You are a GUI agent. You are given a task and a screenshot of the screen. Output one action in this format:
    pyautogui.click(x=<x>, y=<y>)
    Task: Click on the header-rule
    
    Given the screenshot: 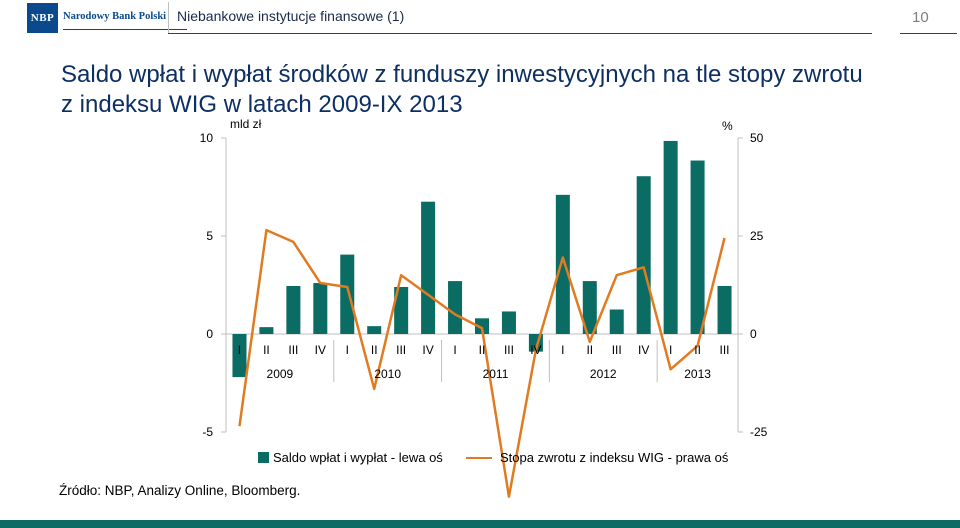 What is the action you would take?
    pyautogui.click(x=520, y=33)
    